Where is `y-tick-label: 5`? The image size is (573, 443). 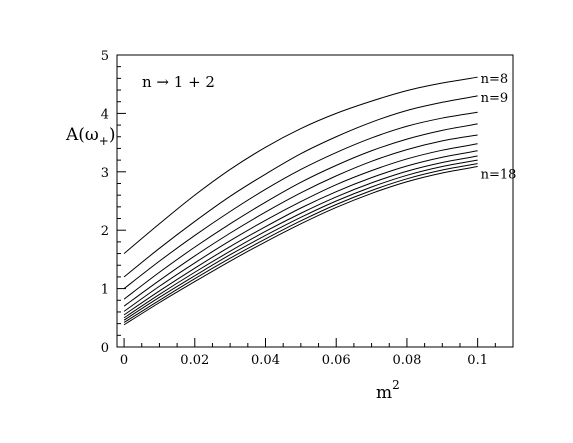 y-tick-label: 5 is located at coordinates (105, 56).